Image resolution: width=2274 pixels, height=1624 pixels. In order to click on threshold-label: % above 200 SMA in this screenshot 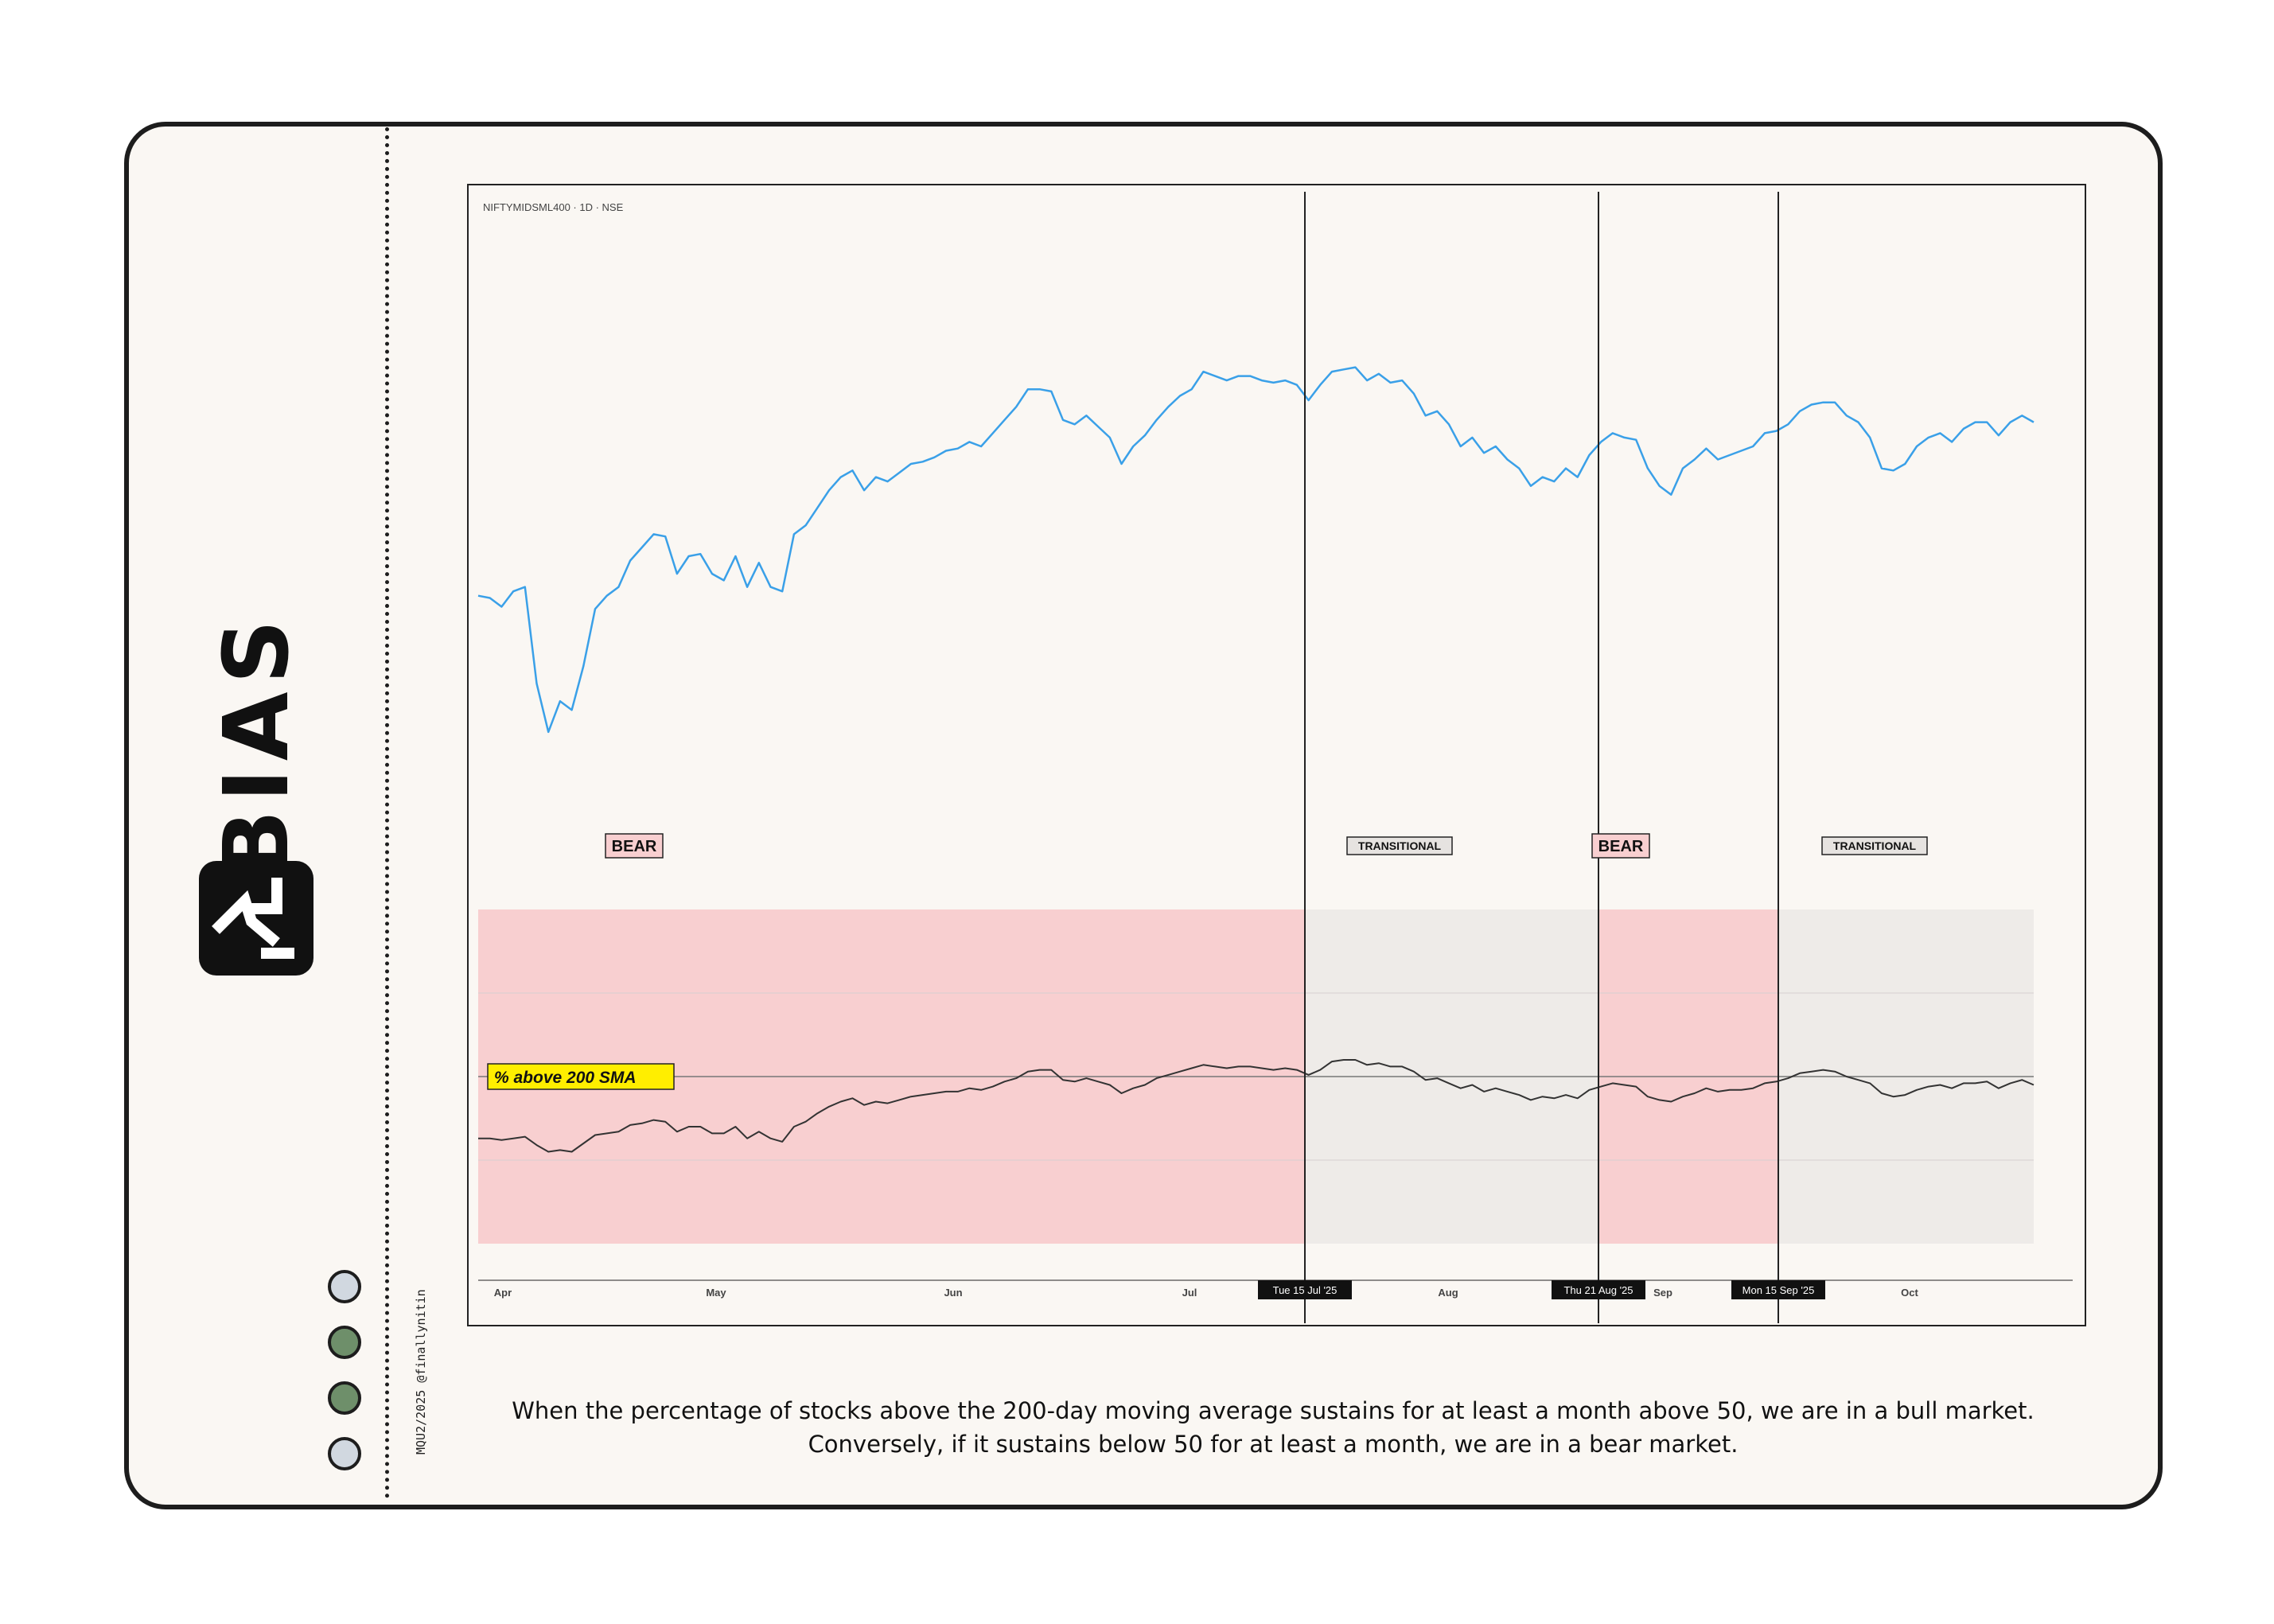, I will do `click(565, 1078)`.